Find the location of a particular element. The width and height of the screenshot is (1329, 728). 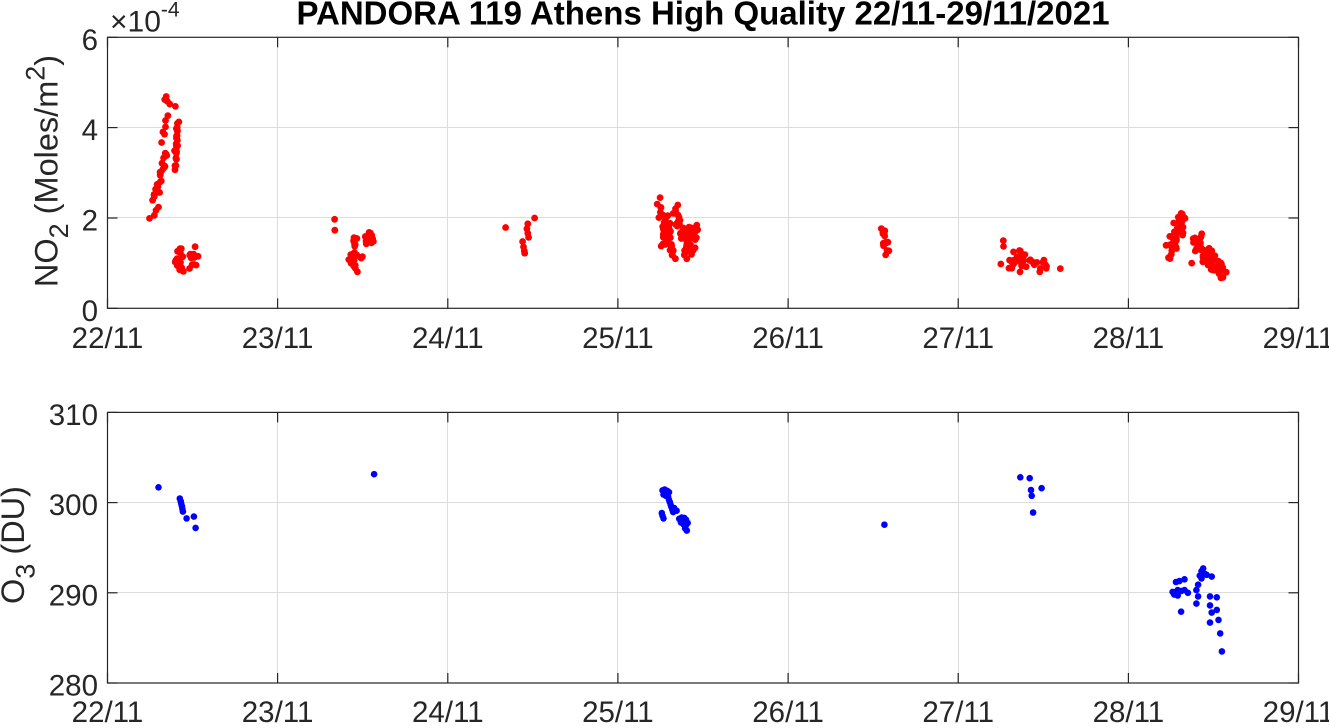

svg-text: 290 is located at coordinates (73, 595).